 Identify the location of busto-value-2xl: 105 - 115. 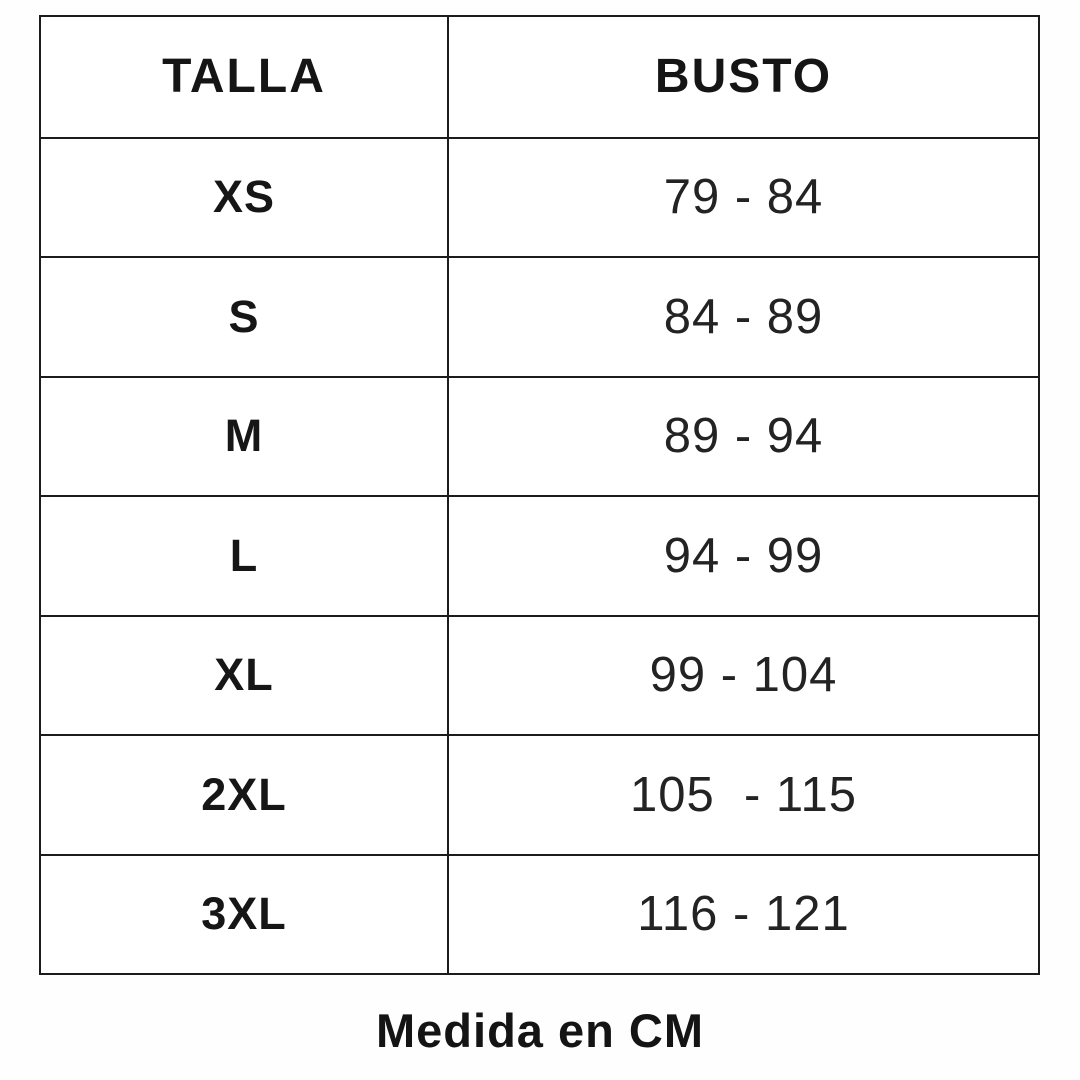
(743, 794).